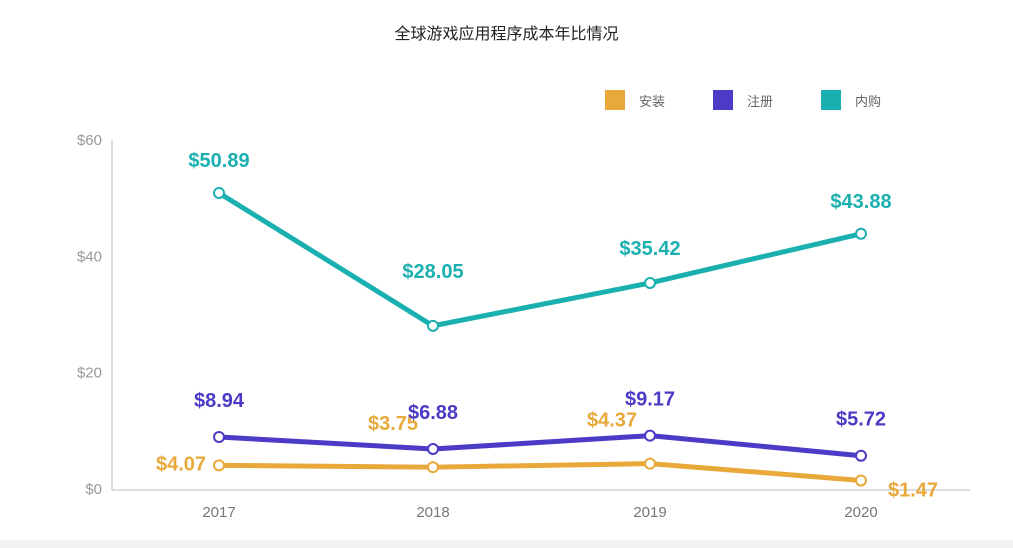 The height and width of the screenshot is (548, 1013). Describe the element at coordinates (652, 102) in the screenshot. I see `legend-label: 安装` at that location.